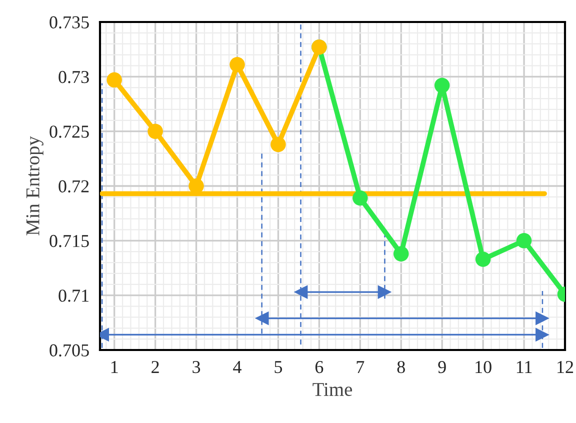 The image size is (576, 423). What do you see at coordinates (524, 367) in the screenshot?
I see `x-tick-label: 11` at bounding box center [524, 367].